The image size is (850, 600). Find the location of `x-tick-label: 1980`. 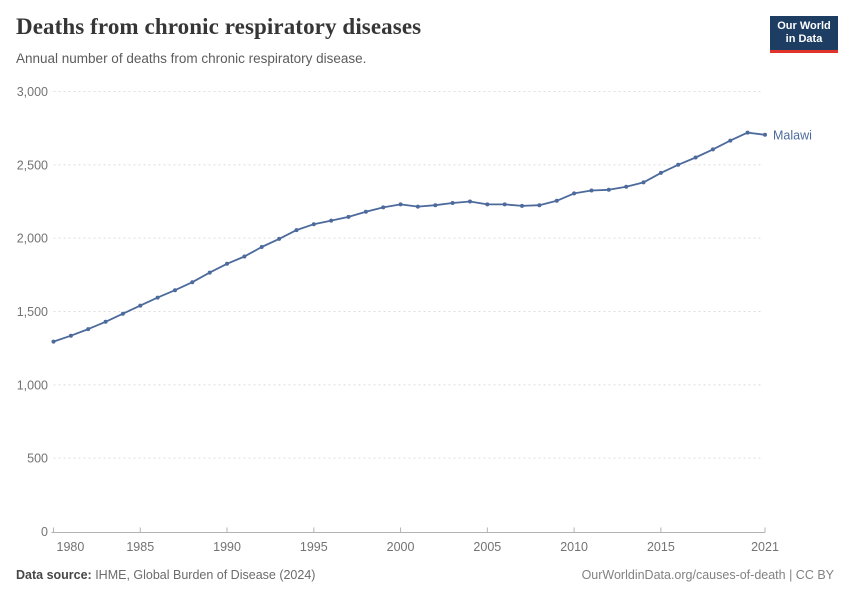

x-tick-label: 1980 is located at coordinates (71, 547).